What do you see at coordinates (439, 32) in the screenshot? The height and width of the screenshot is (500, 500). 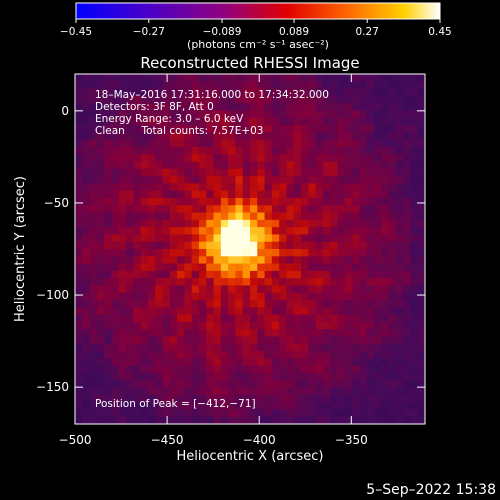 I see `colorbar-tick-label: 0.45` at bounding box center [439, 32].